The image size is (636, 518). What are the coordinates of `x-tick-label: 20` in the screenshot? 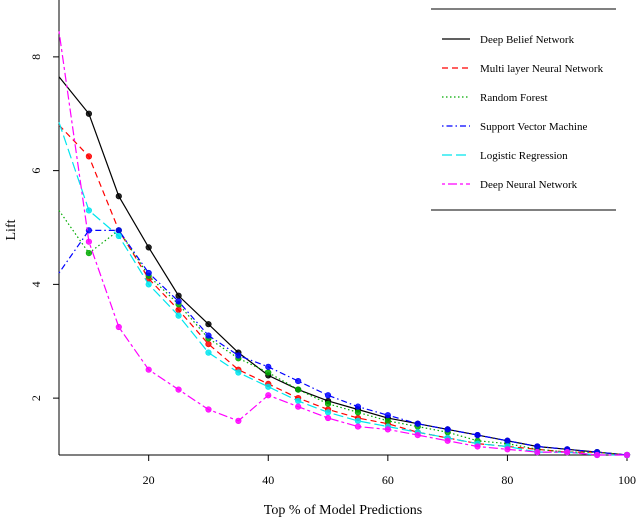 It's located at (149, 480).